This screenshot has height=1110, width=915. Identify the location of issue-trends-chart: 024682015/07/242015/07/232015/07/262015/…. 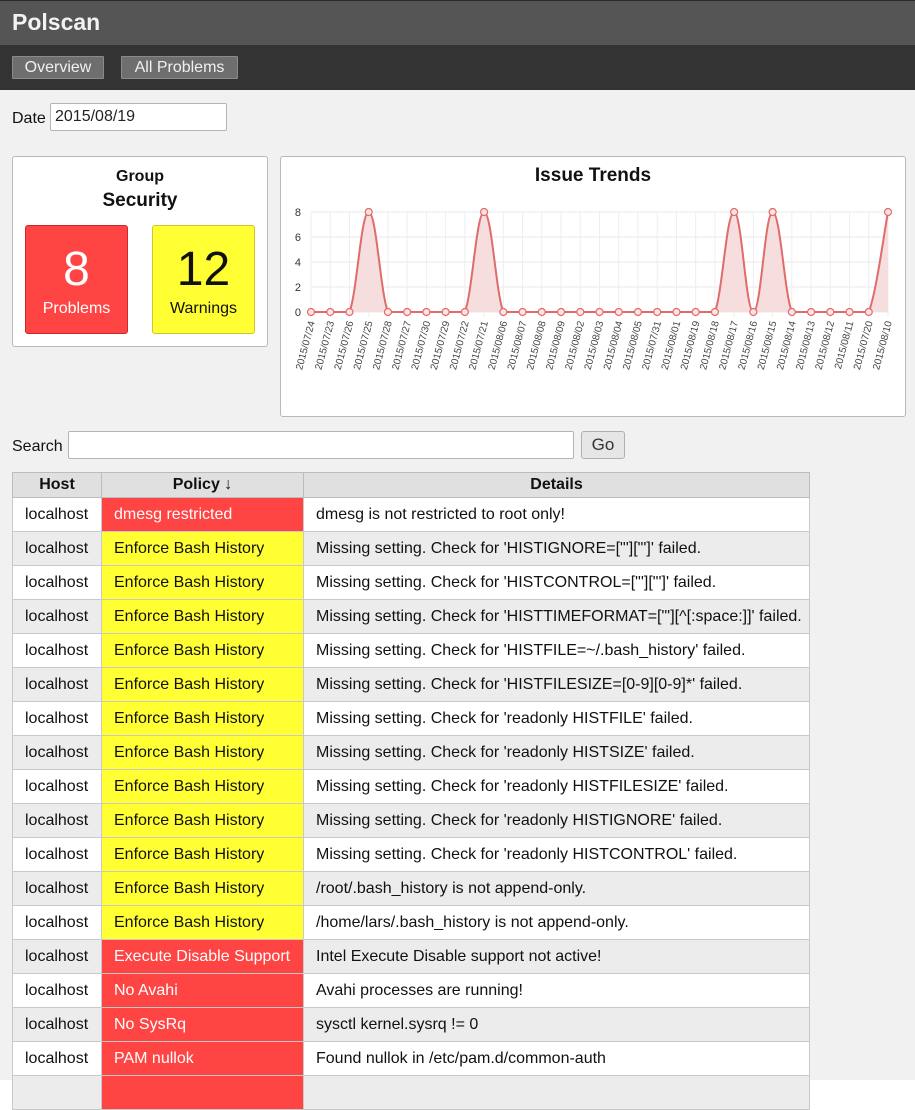
(594, 289).